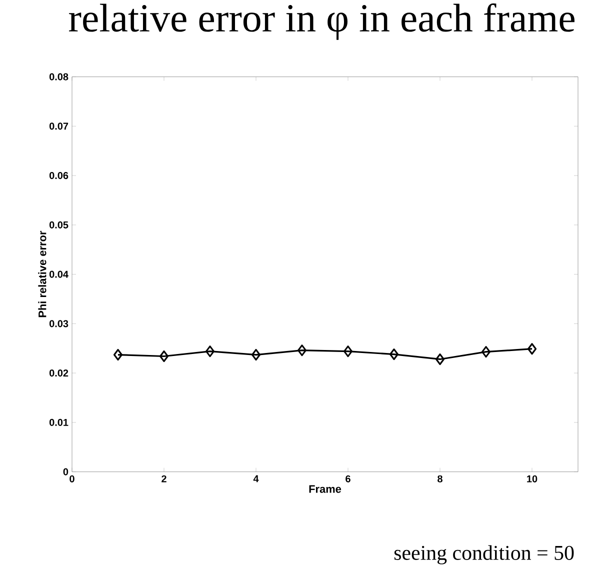  Describe the element at coordinates (58, 176) in the screenshot. I see `y-tick-label: 0.06` at that location.